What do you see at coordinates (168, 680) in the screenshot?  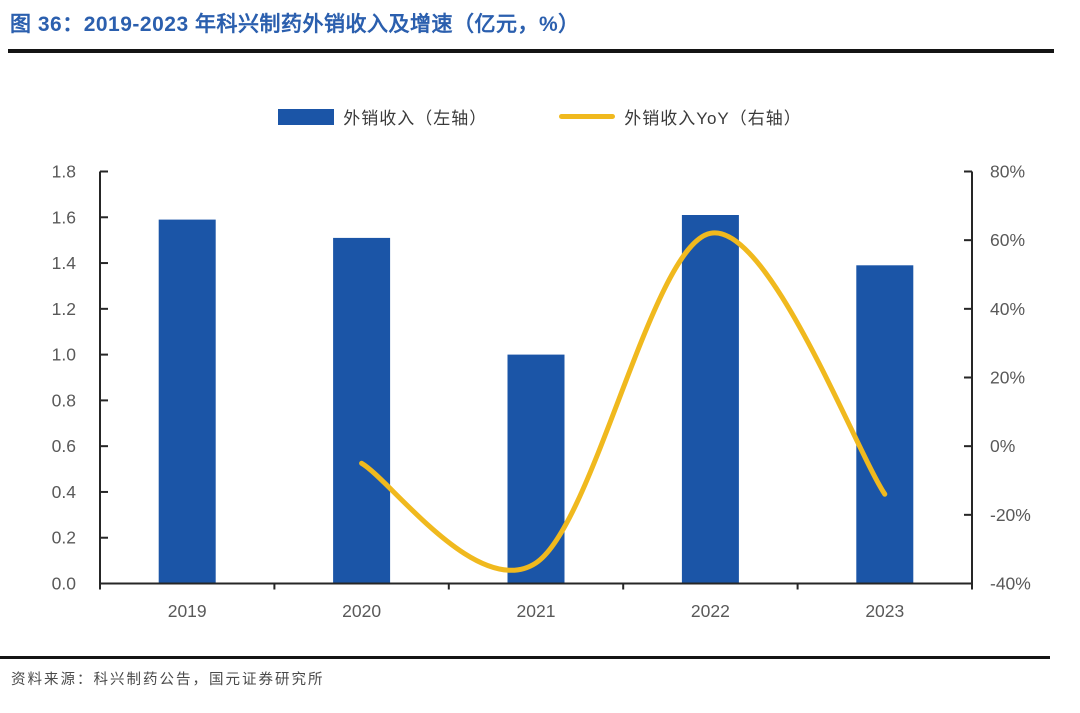 I see `source-text: 资料来源：科兴制药公告，国元证券研究所` at bounding box center [168, 680].